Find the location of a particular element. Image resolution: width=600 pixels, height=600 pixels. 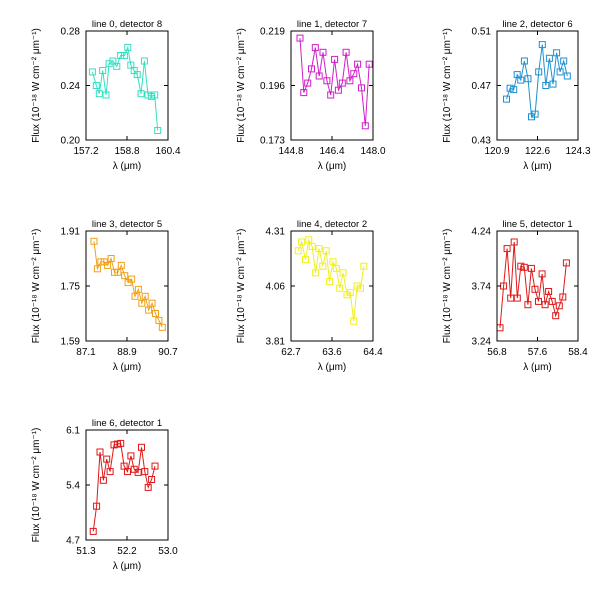

x-tick-label: 62.7 is located at coordinates (291, 352).